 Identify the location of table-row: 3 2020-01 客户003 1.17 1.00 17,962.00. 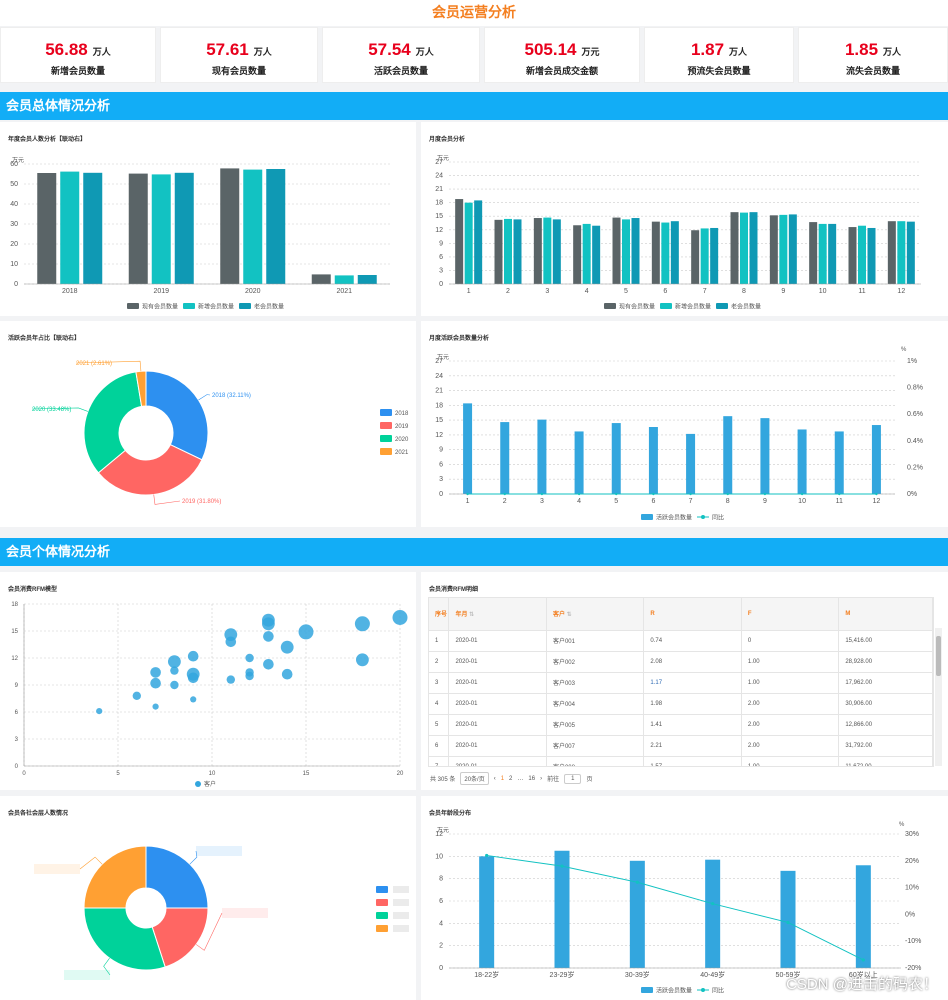
(681, 682).